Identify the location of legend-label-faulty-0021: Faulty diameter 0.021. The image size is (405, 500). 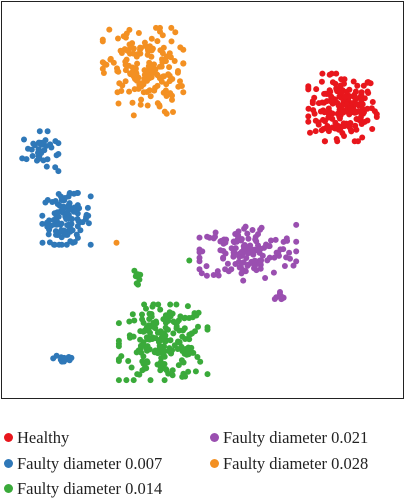
(296, 437).